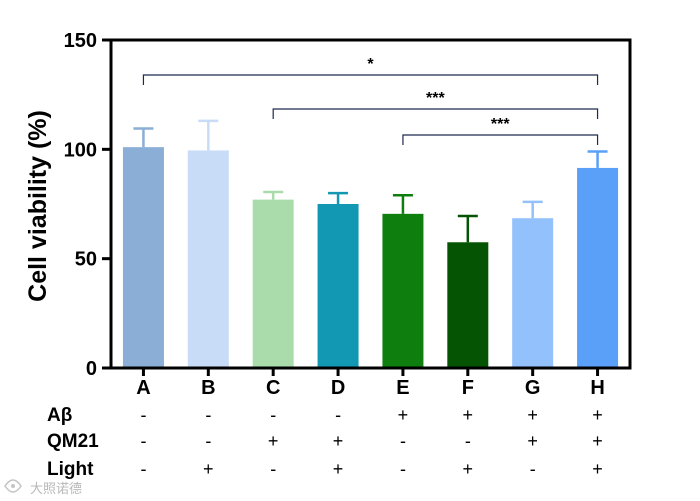 This screenshot has width=700, height=501. Describe the element at coordinates (338, 388) in the screenshot. I see `x-tick-label-D: D` at that location.